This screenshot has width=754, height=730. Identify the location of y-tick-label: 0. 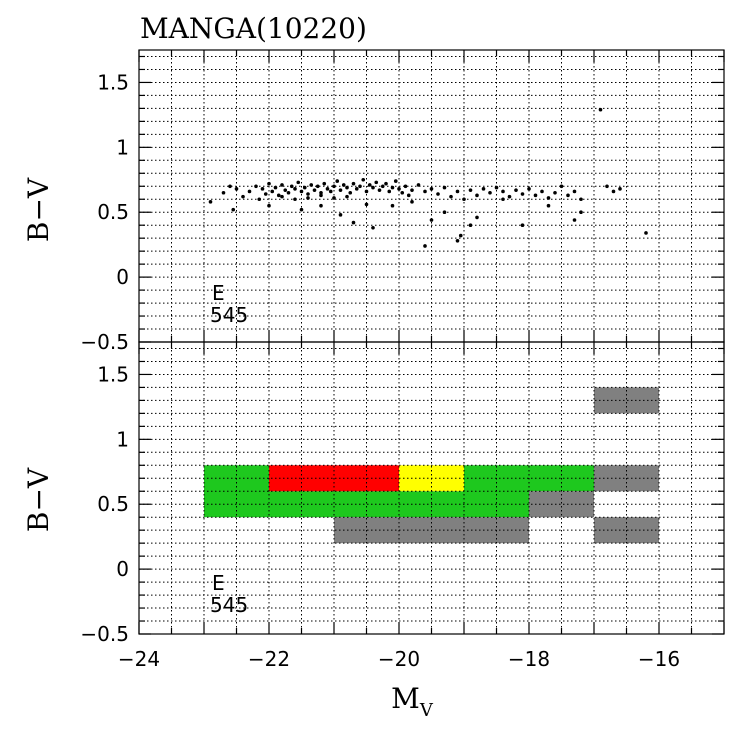
(122, 569).